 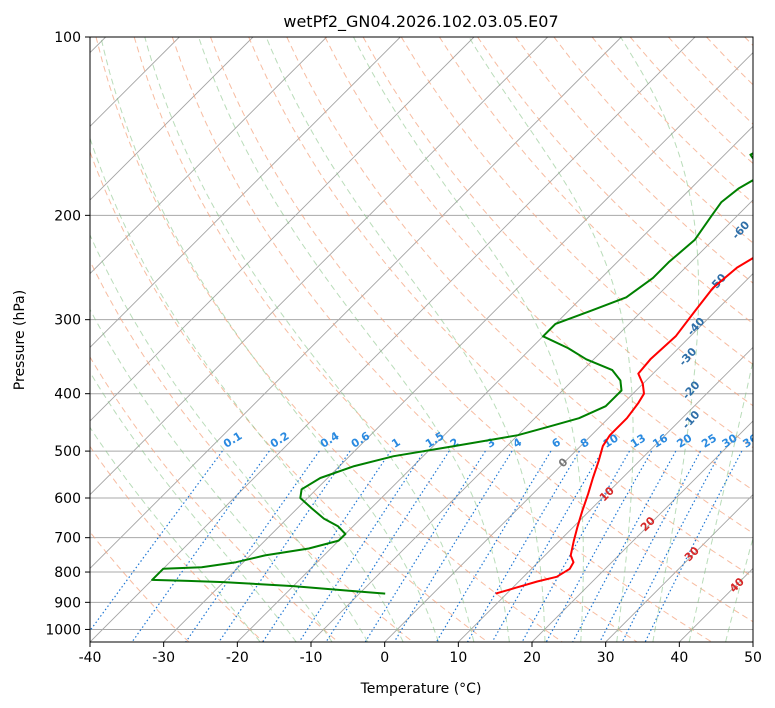 What do you see at coordinates (458, 658) in the screenshot?
I see `x-tick-label: 10` at bounding box center [458, 658].